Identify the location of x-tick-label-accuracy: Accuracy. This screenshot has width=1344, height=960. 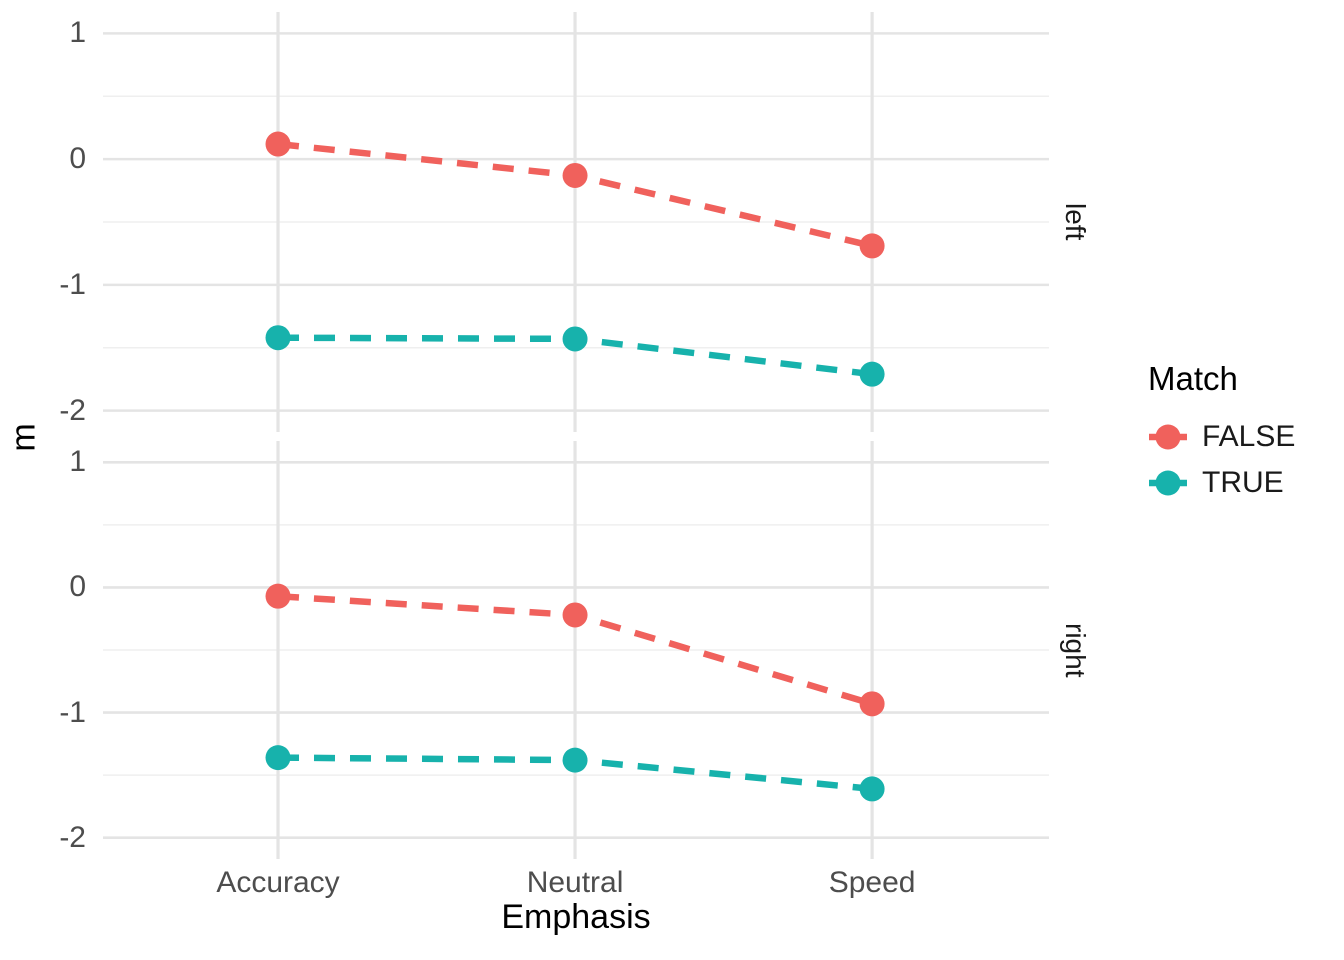
(278, 882).